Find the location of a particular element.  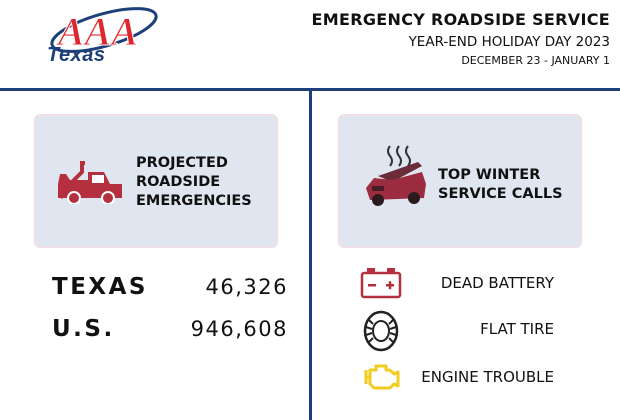

page-subtitle: YEAR-END HOLIDAY DAY 2023 is located at coordinates (509, 42).